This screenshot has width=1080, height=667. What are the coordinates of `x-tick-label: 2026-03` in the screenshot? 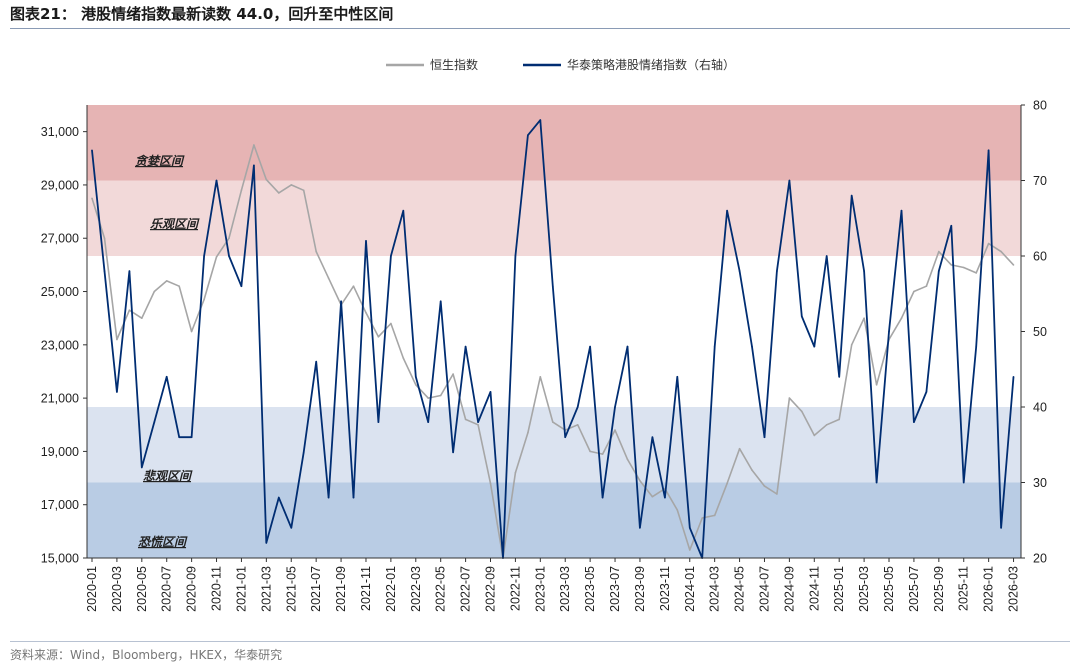 It's located at (1014, 589).